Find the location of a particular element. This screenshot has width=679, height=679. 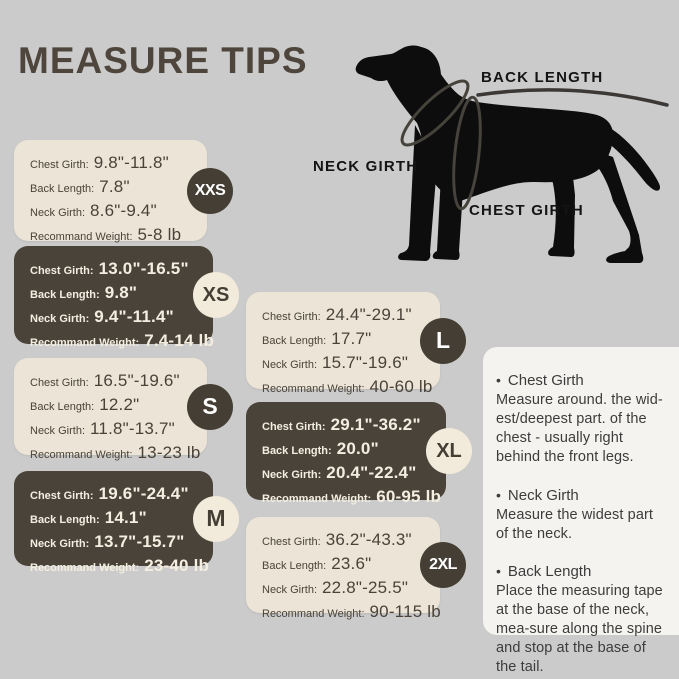

size-badge-l: L is located at coordinates (443, 340).